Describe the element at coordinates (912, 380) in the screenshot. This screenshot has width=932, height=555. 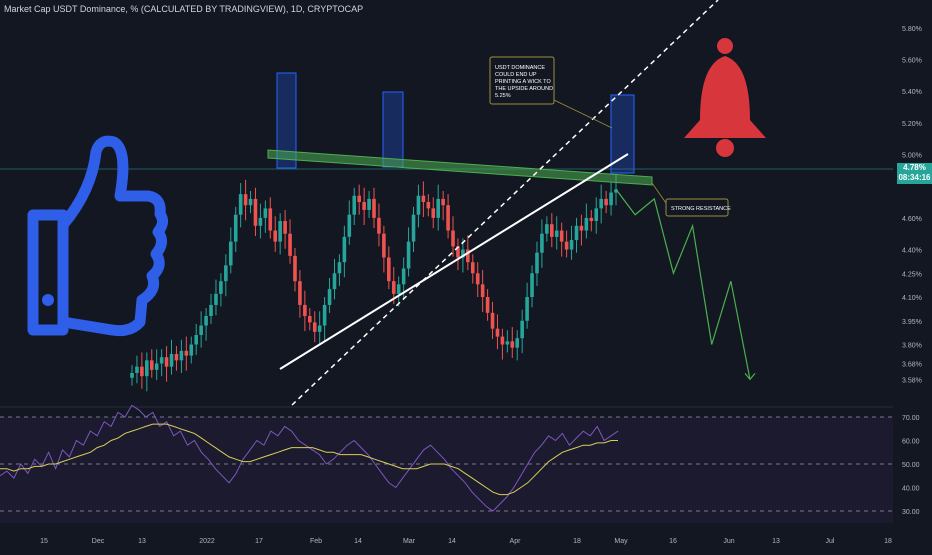
I see `price-tick-label: 3.58%` at that location.